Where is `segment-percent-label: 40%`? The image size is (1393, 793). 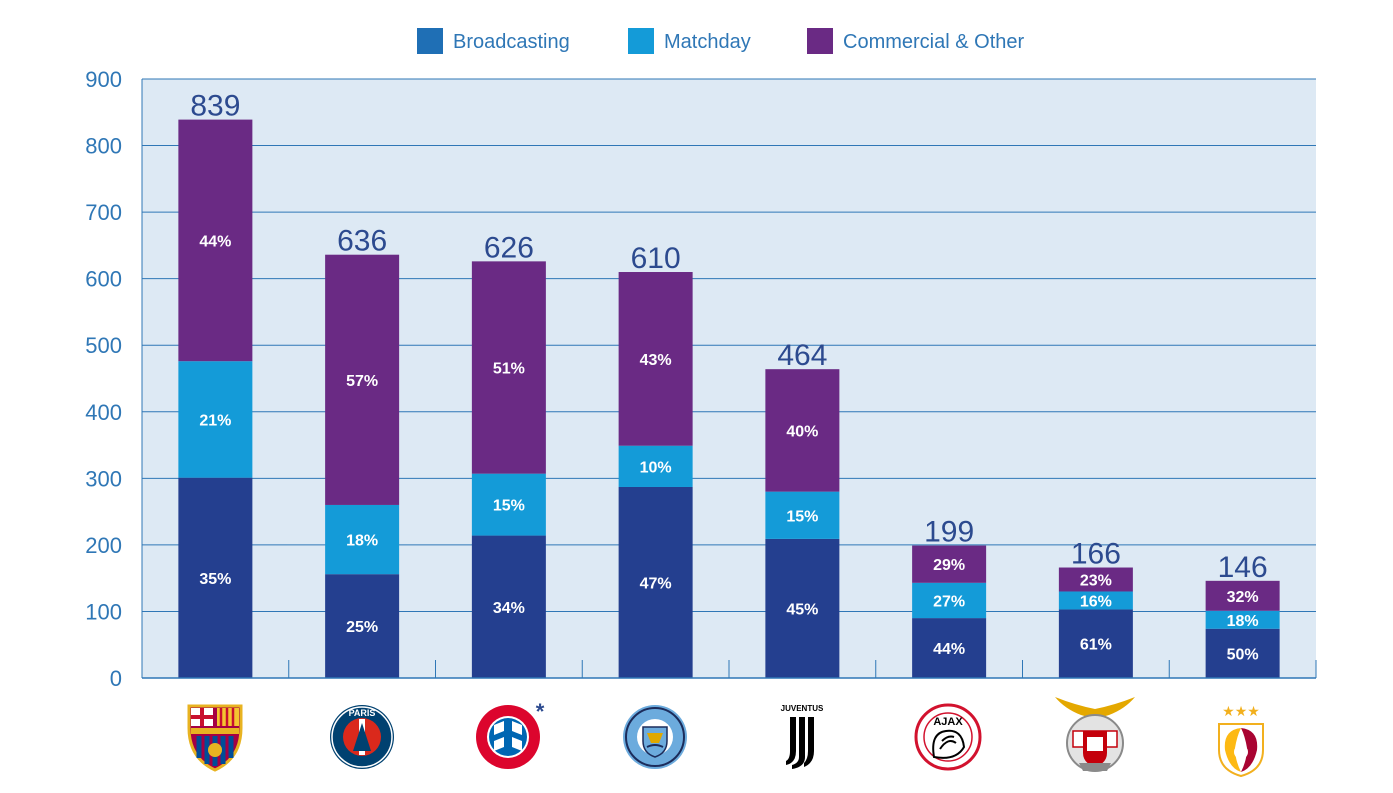 segment-percent-label: 40% is located at coordinates (802, 431).